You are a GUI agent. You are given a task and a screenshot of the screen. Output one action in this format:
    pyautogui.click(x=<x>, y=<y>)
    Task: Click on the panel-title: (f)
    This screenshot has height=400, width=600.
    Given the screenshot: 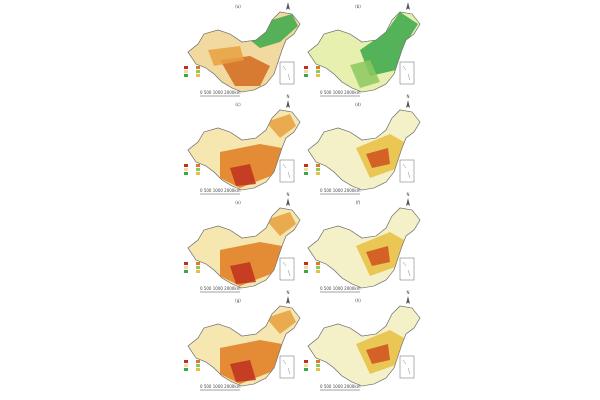 What is the action you would take?
    pyautogui.click(x=358, y=202)
    